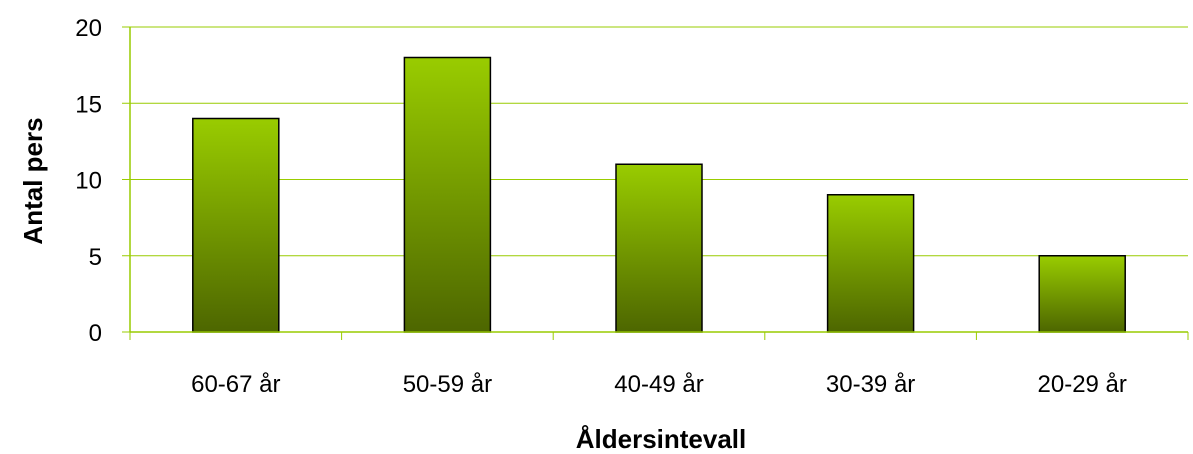  What do you see at coordinates (88, 104) in the screenshot?
I see `y-tick-label: 15` at bounding box center [88, 104].